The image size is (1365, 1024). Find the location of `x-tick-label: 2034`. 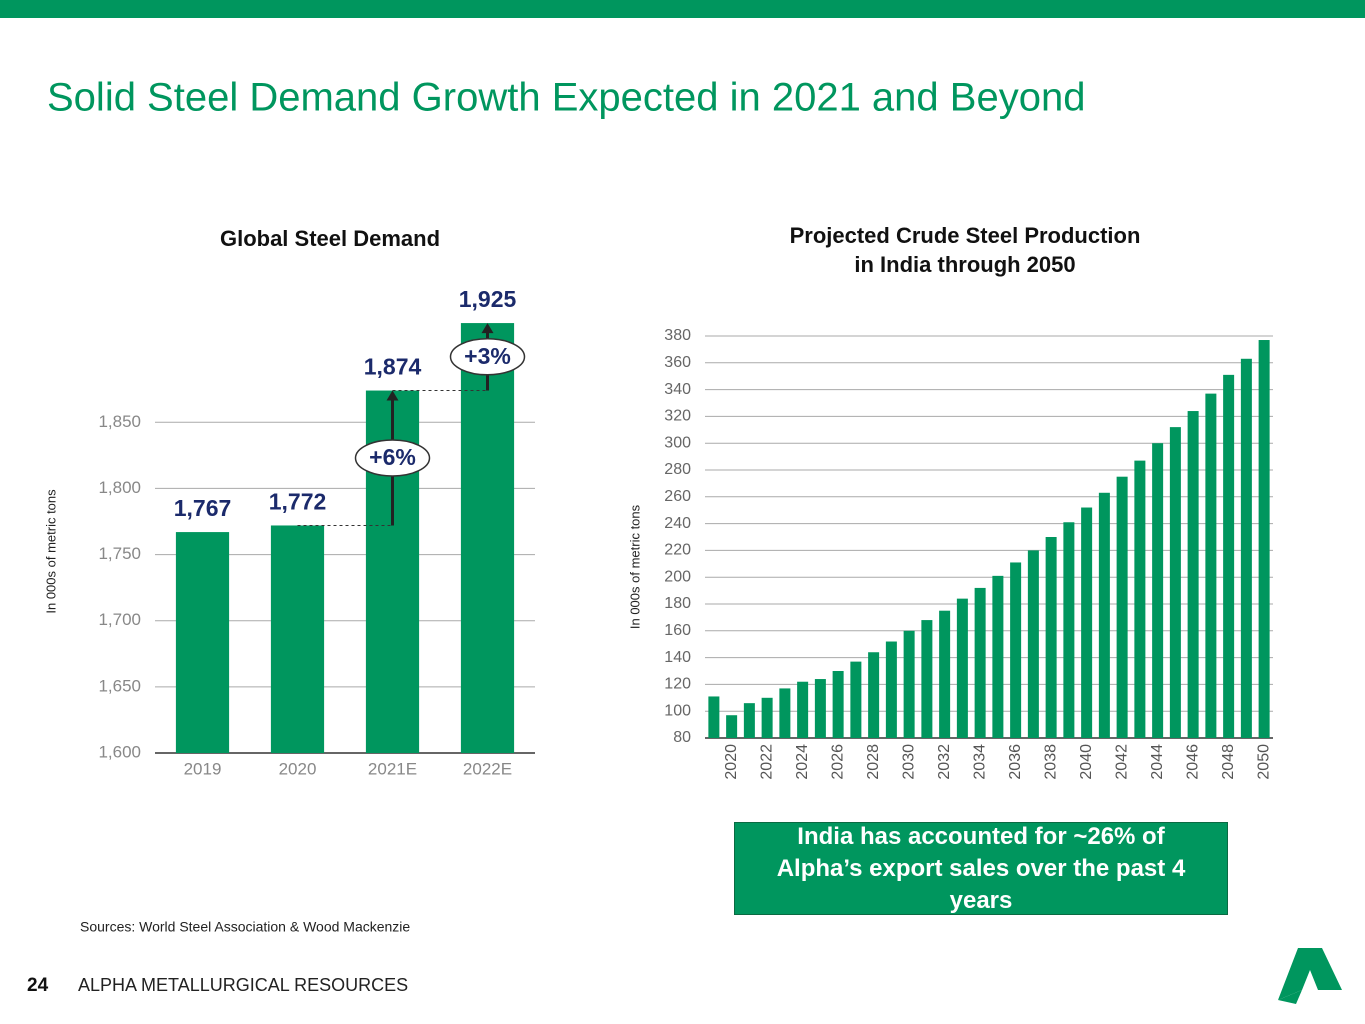

x-tick-label: 2034 is located at coordinates (979, 762).